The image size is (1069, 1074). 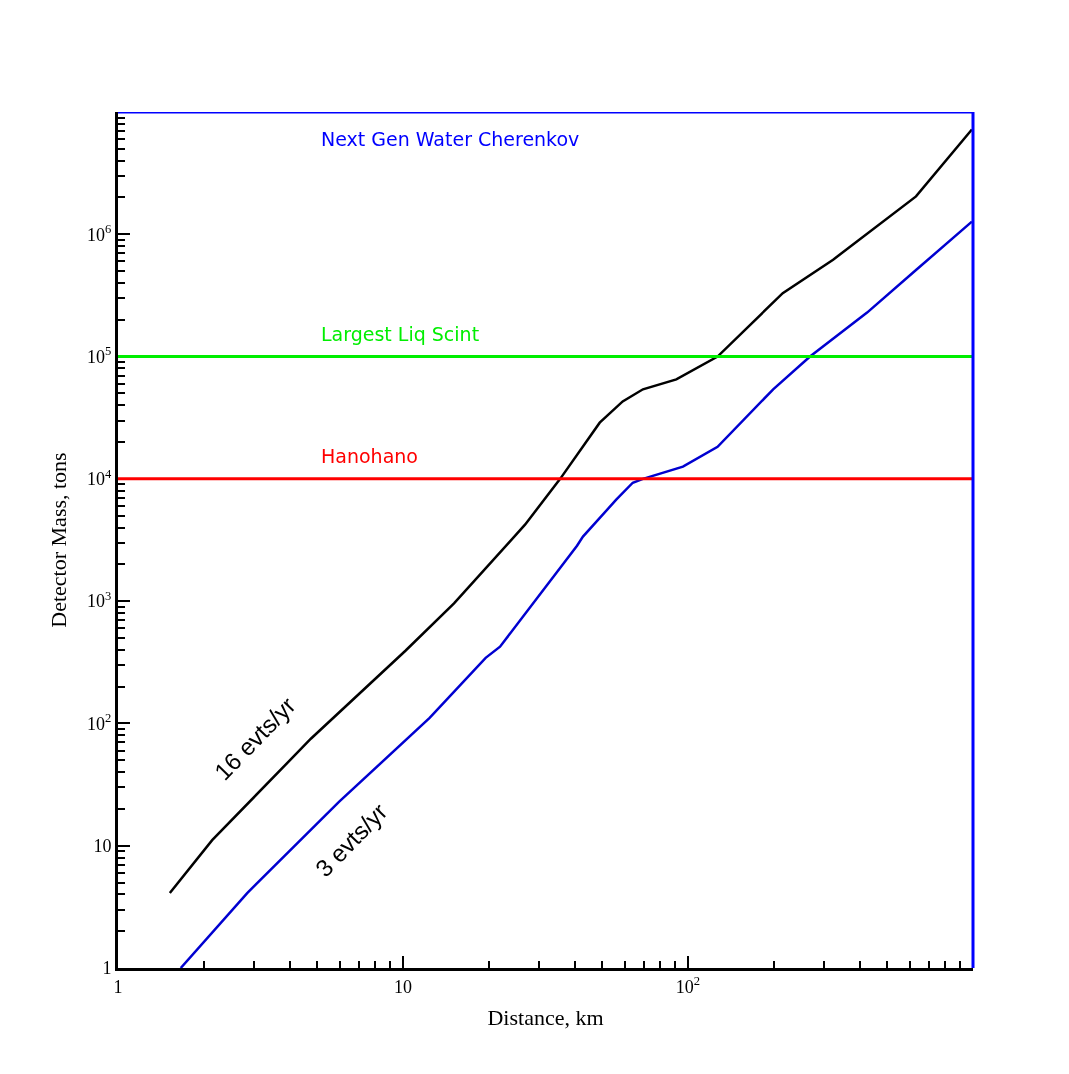 I want to click on ref-line-label: Next Gen Water Cherenkov, so click(x=450, y=139).